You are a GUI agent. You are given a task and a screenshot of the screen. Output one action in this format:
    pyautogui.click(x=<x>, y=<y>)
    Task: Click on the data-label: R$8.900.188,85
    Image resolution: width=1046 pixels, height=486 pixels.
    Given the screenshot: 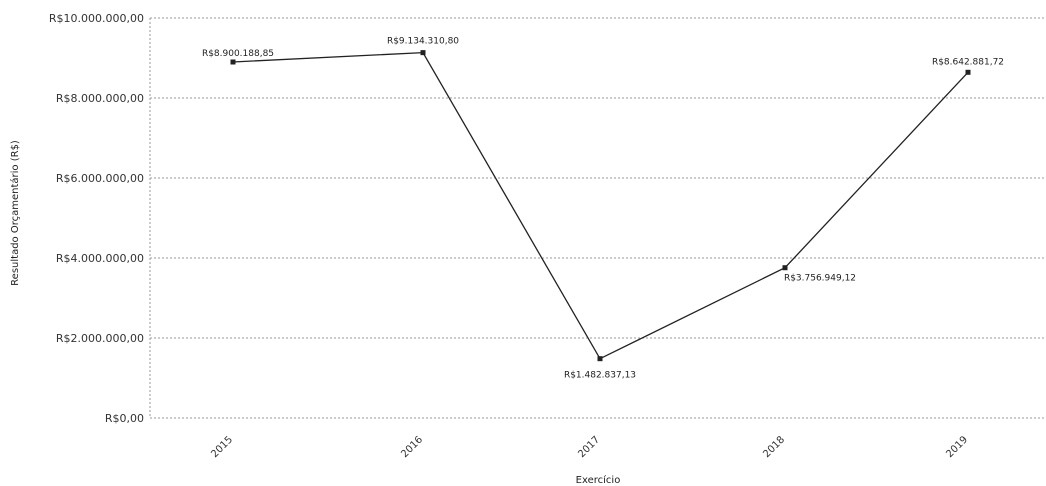 What is the action you would take?
    pyautogui.click(x=238, y=54)
    